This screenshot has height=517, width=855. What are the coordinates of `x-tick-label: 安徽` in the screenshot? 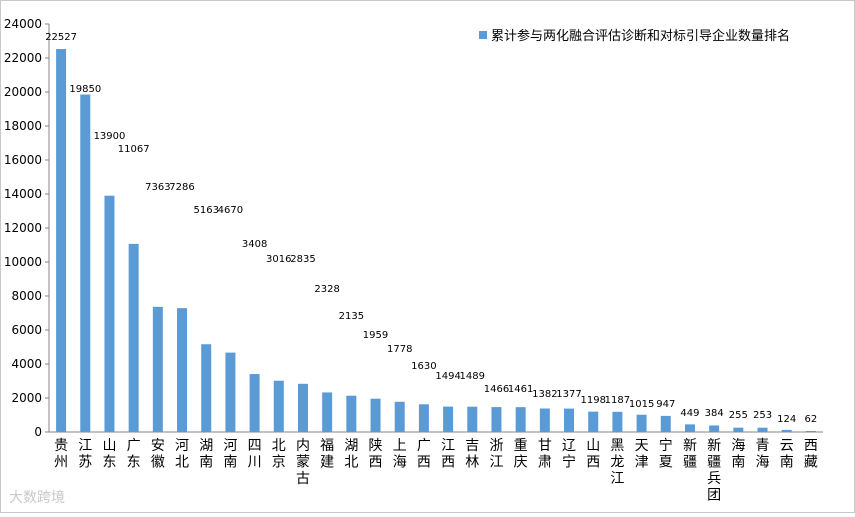 It's located at (158, 454).